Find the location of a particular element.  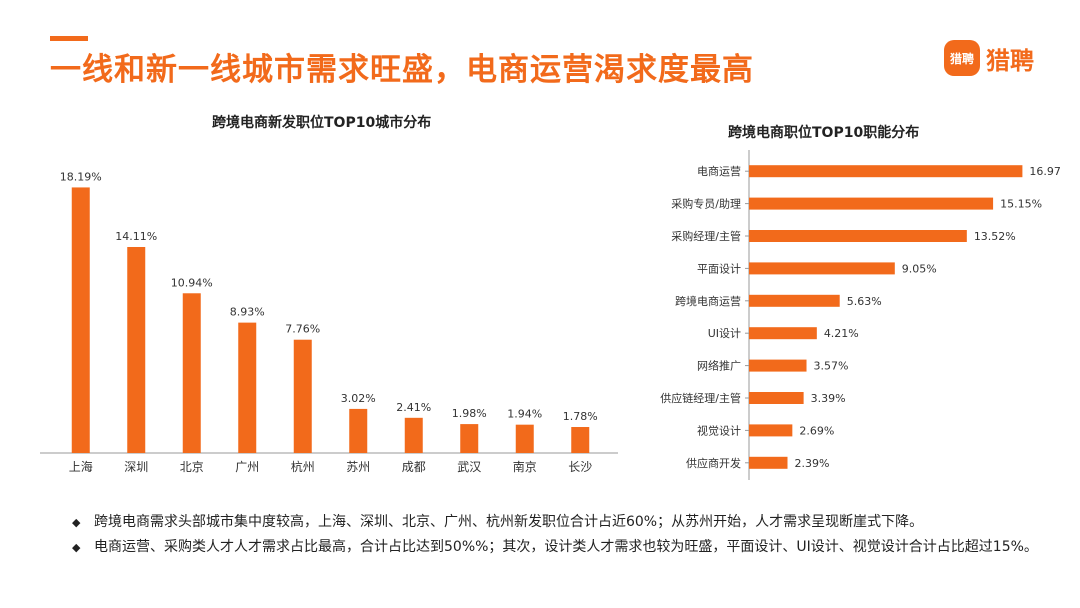

function-value-label: 2.39% is located at coordinates (812, 463).